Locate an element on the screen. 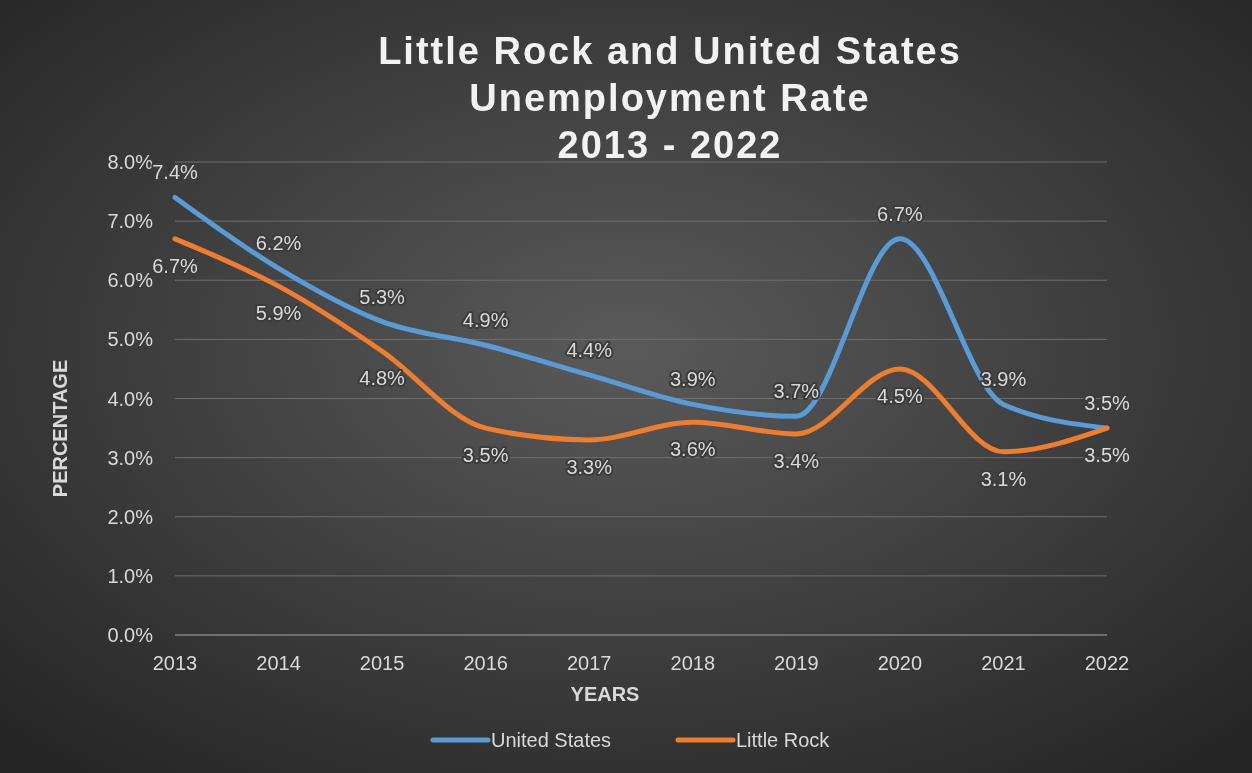 This screenshot has width=1252, height=773. data-label: 3.1% is located at coordinates (1003, 478).